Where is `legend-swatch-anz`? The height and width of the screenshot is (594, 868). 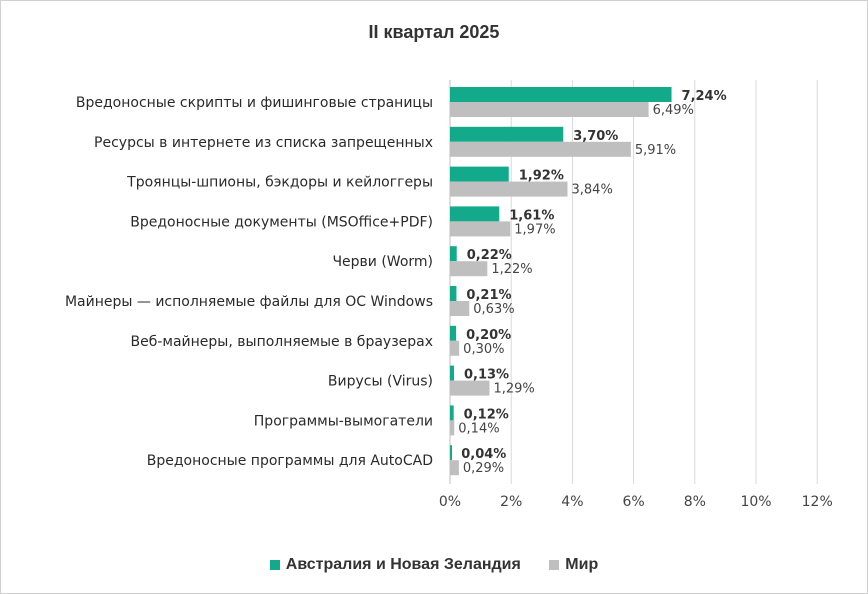 legend-swatch-anz is located at coordinates (274, 565).